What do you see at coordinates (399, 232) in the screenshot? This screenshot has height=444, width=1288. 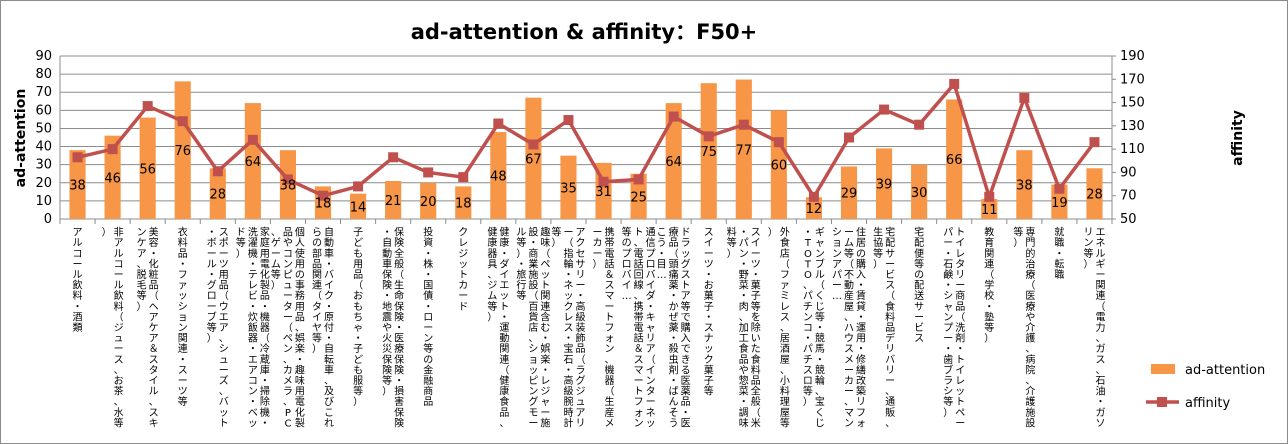 I see `category-label-char: 保` at bounding box center [399, 232].